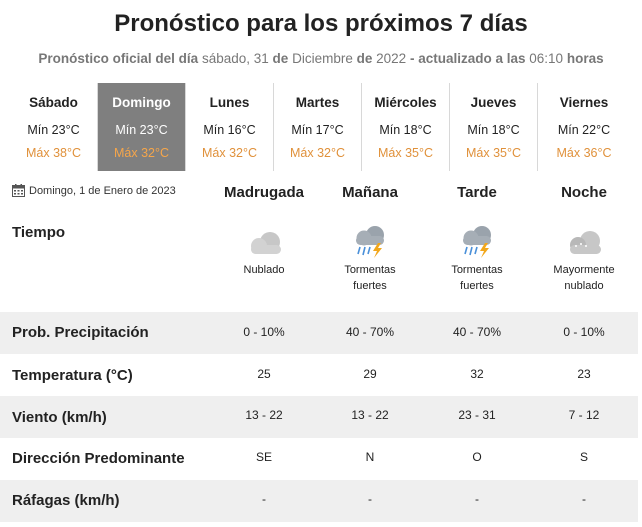 This screenshot has height=527, width=642. I want to click on row-value: 23 - 31, so click(477, 415).